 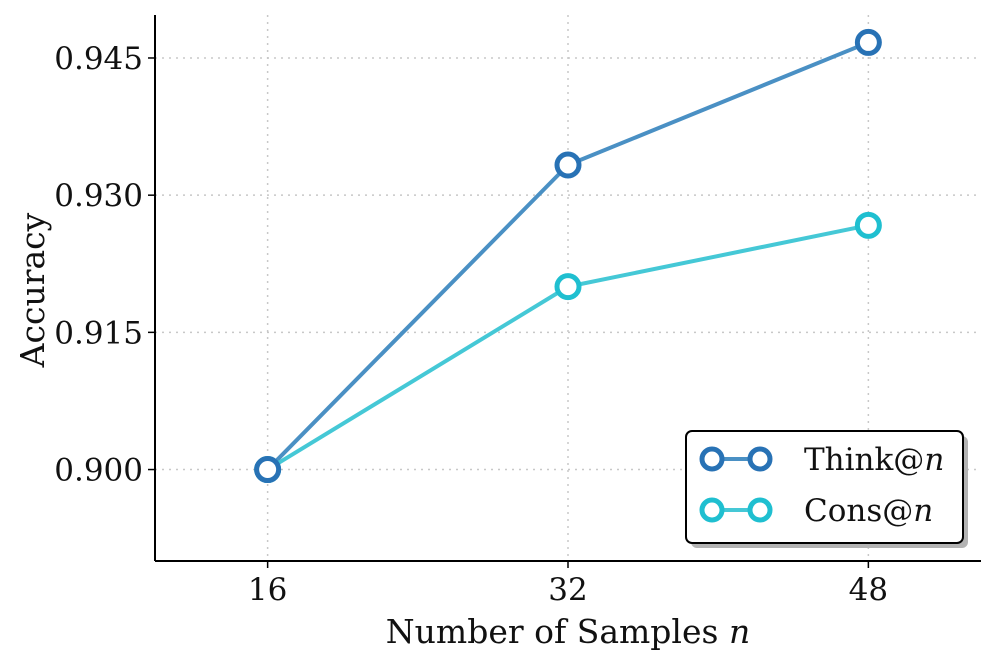 What do you see at coordinates (98, 471) in the screenshot?
I see `y-tick-label: 0.900` at bounding box center [98, 471].